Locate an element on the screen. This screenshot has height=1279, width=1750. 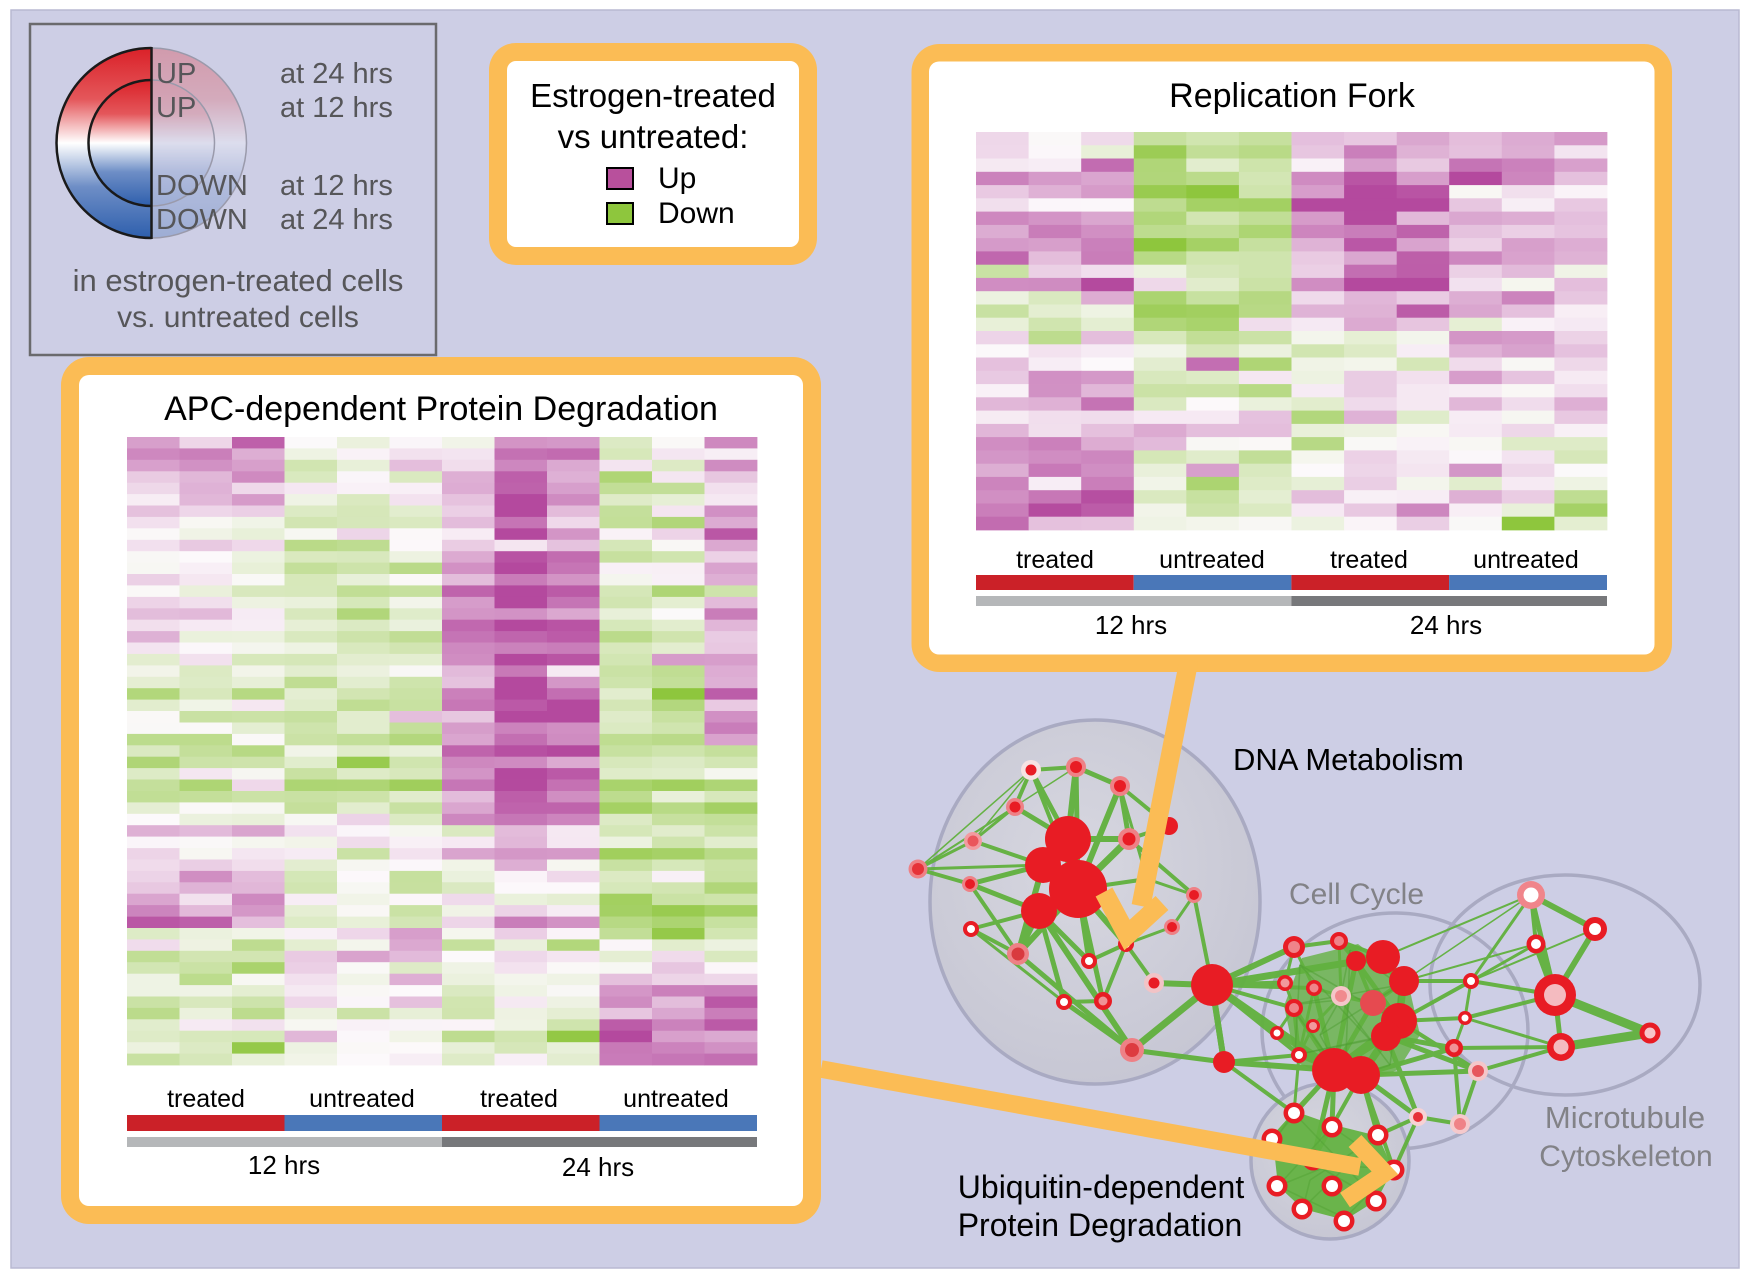
svg-text: Protein Degradation is located at coordinates (1100, 1225).